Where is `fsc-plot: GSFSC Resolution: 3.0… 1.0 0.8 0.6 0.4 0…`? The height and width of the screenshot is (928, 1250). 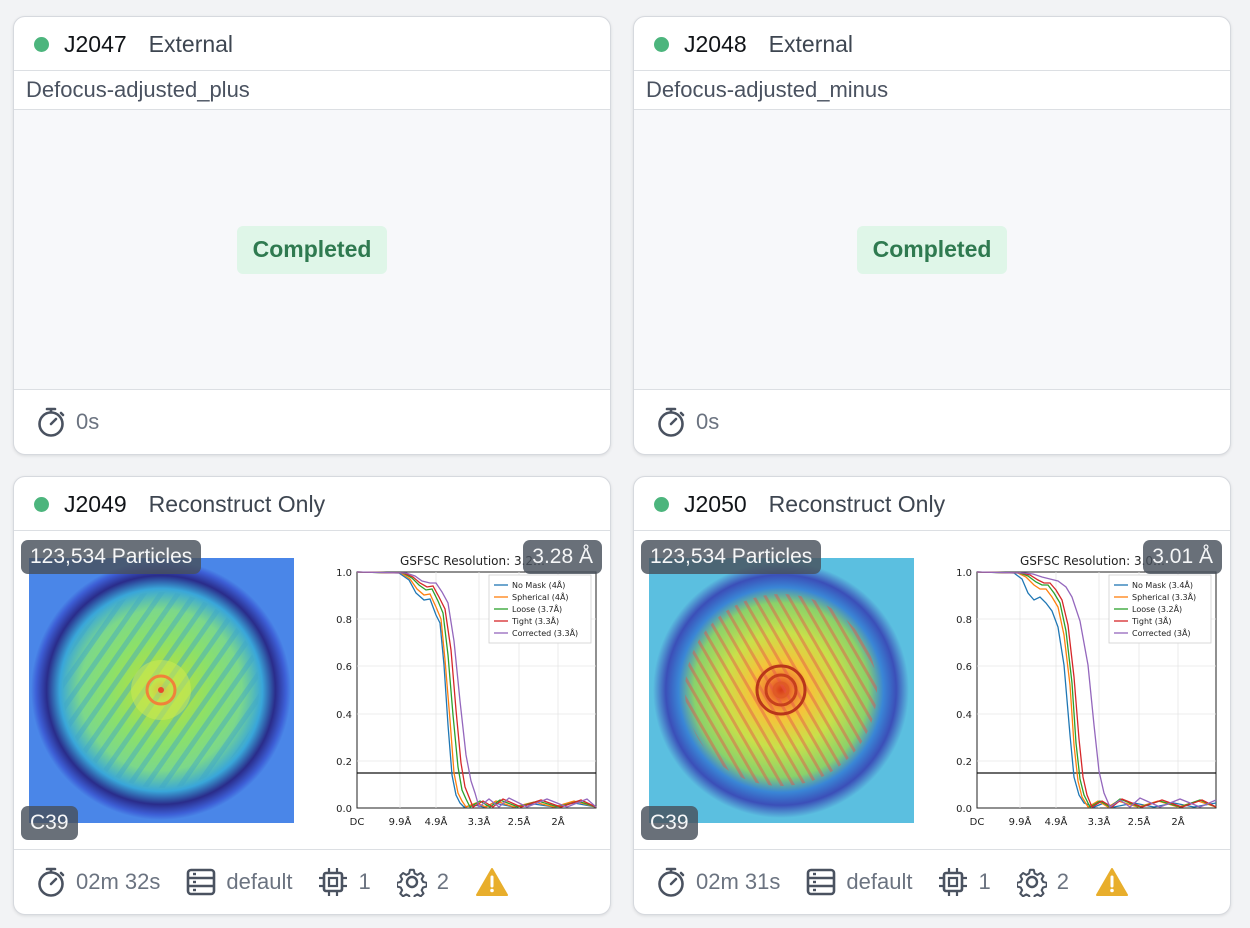 fsc-plot: GSFSC Resolution: 3.0… 1.0 0.8 0.6 0.4 0… is located at coordinates (1086, 691).